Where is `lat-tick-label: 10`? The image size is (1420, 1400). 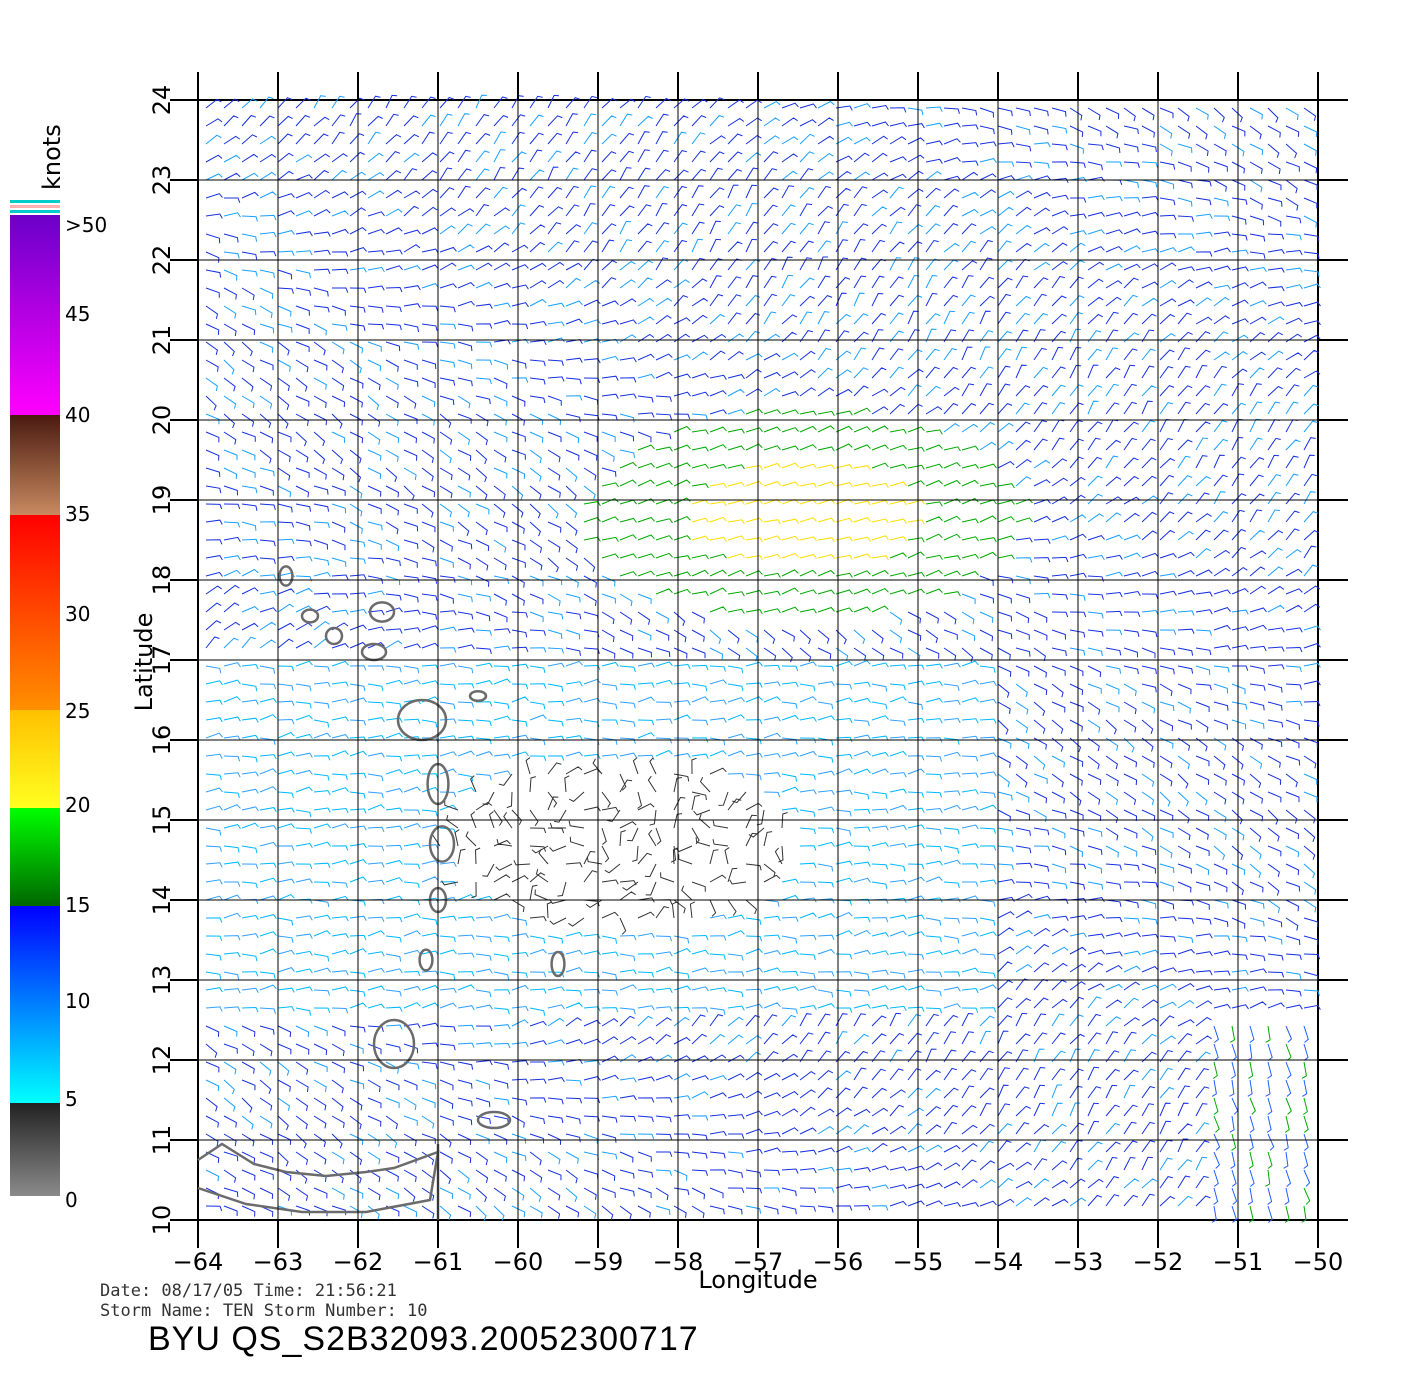
lat-tick-label: 10 is located at coordinates (162, 1220).